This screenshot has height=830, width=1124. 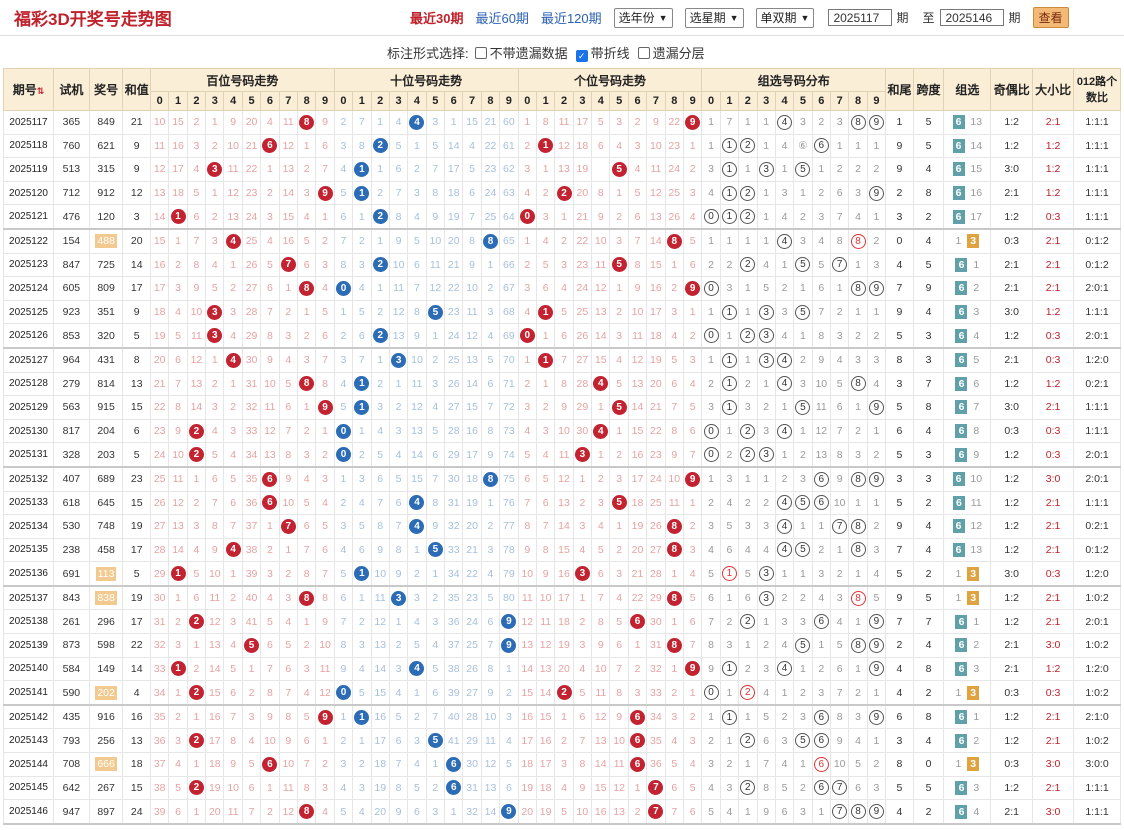 I want to click on miss-cell: 13, so click(x=215, y=645).